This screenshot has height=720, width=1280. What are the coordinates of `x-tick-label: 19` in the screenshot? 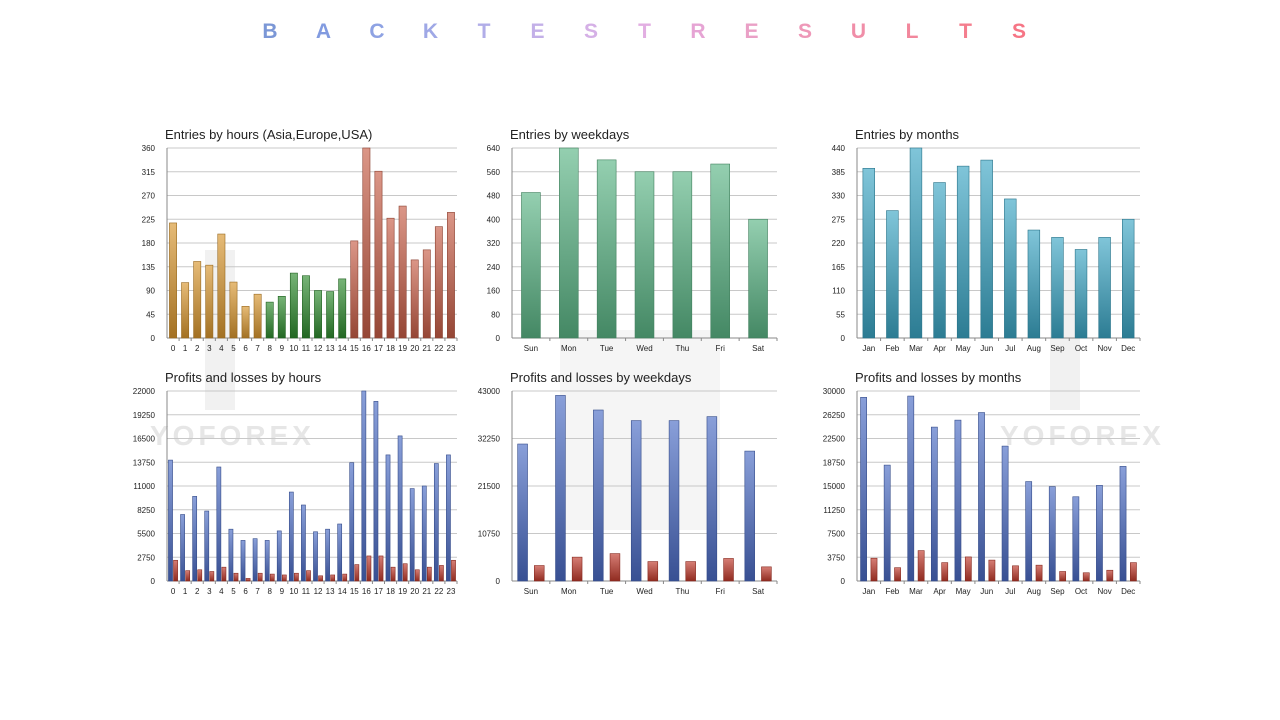 It's located at (402, 591).